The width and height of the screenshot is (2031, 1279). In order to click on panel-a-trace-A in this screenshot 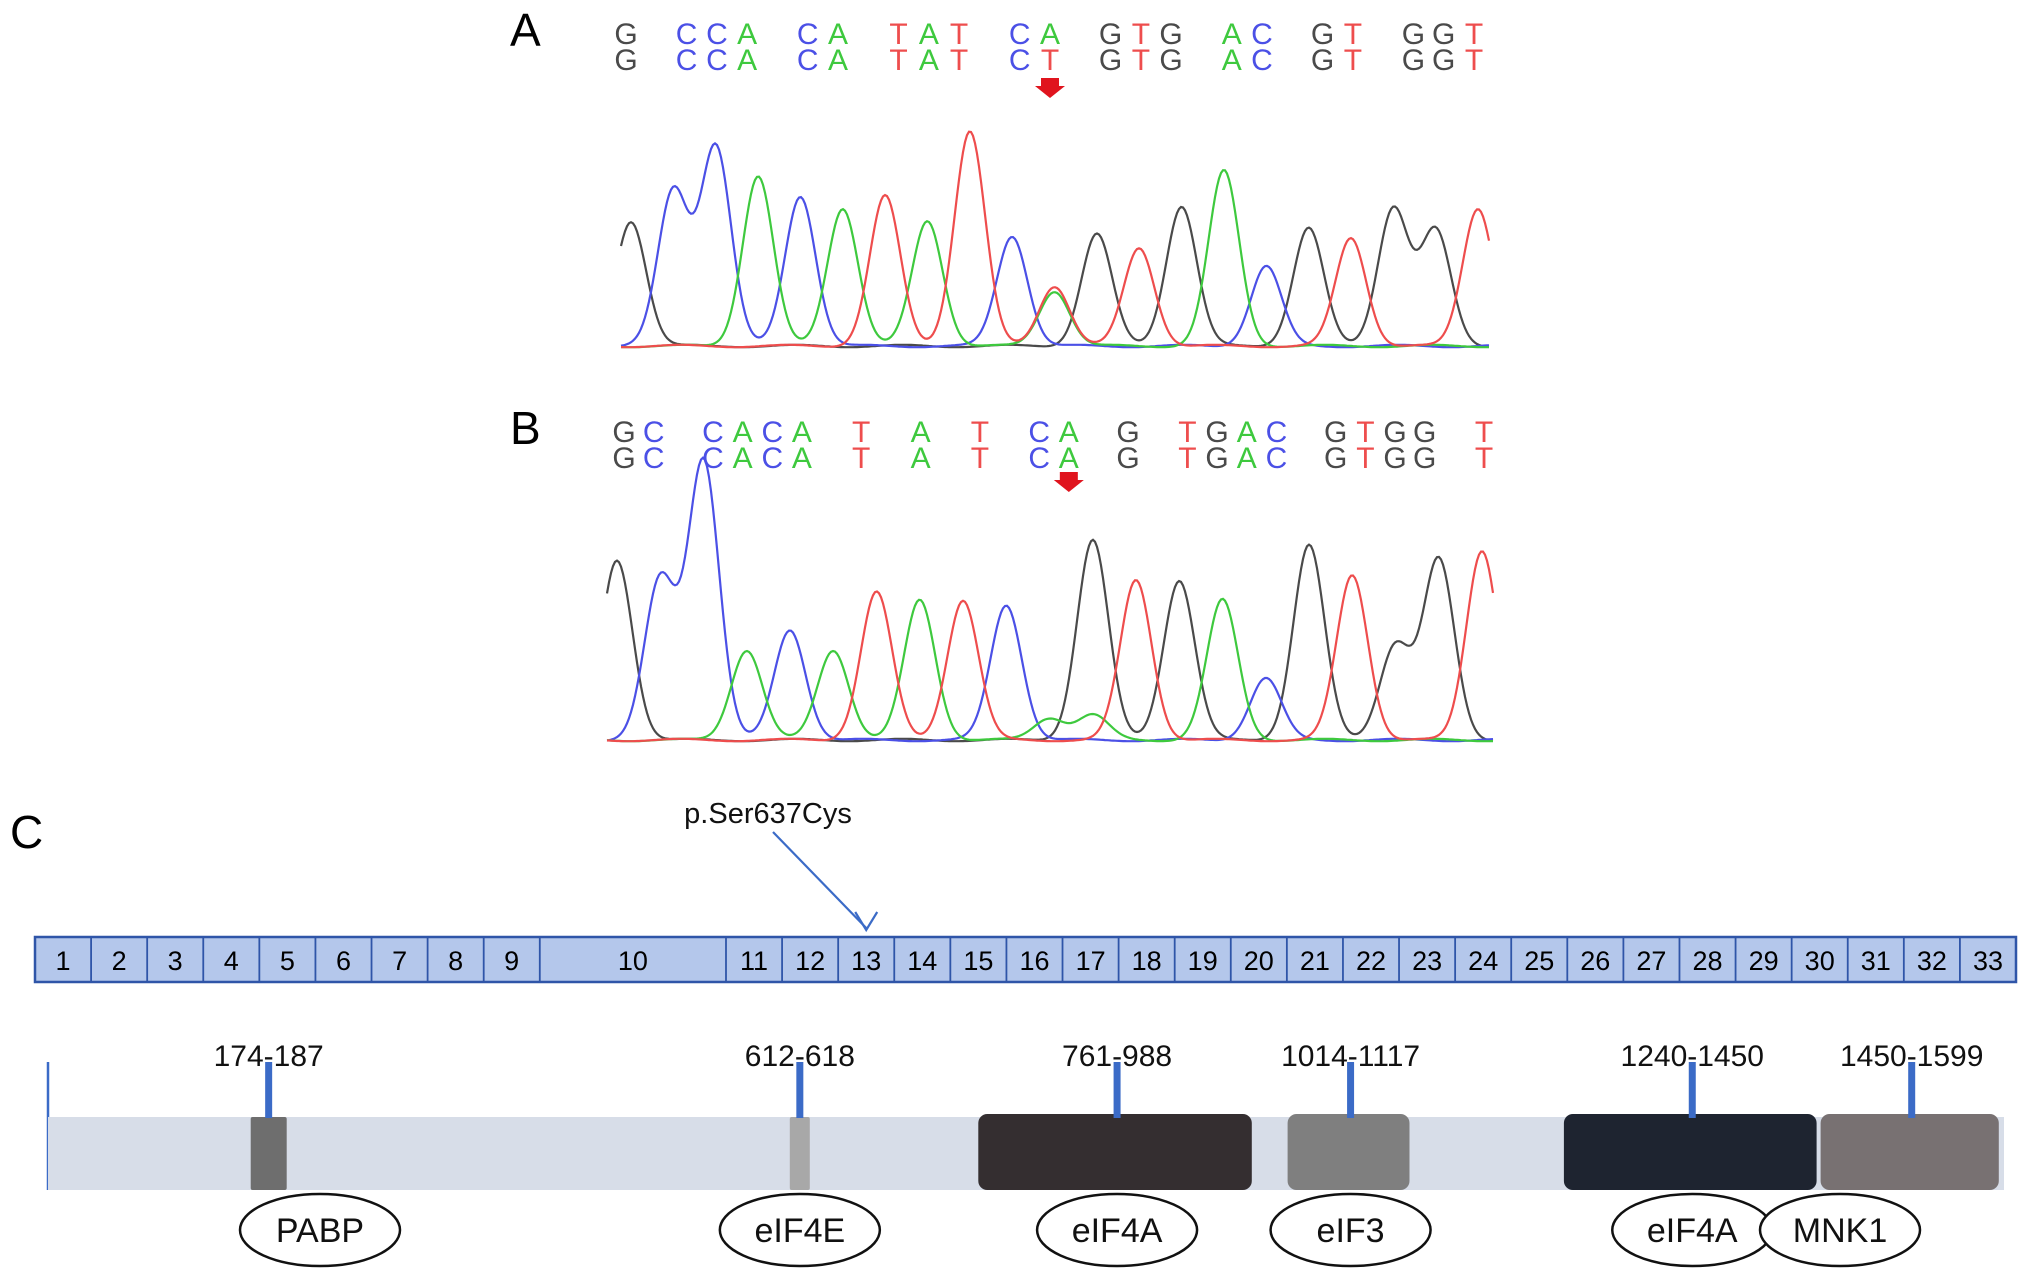, I will do `click(1054, 259)`.